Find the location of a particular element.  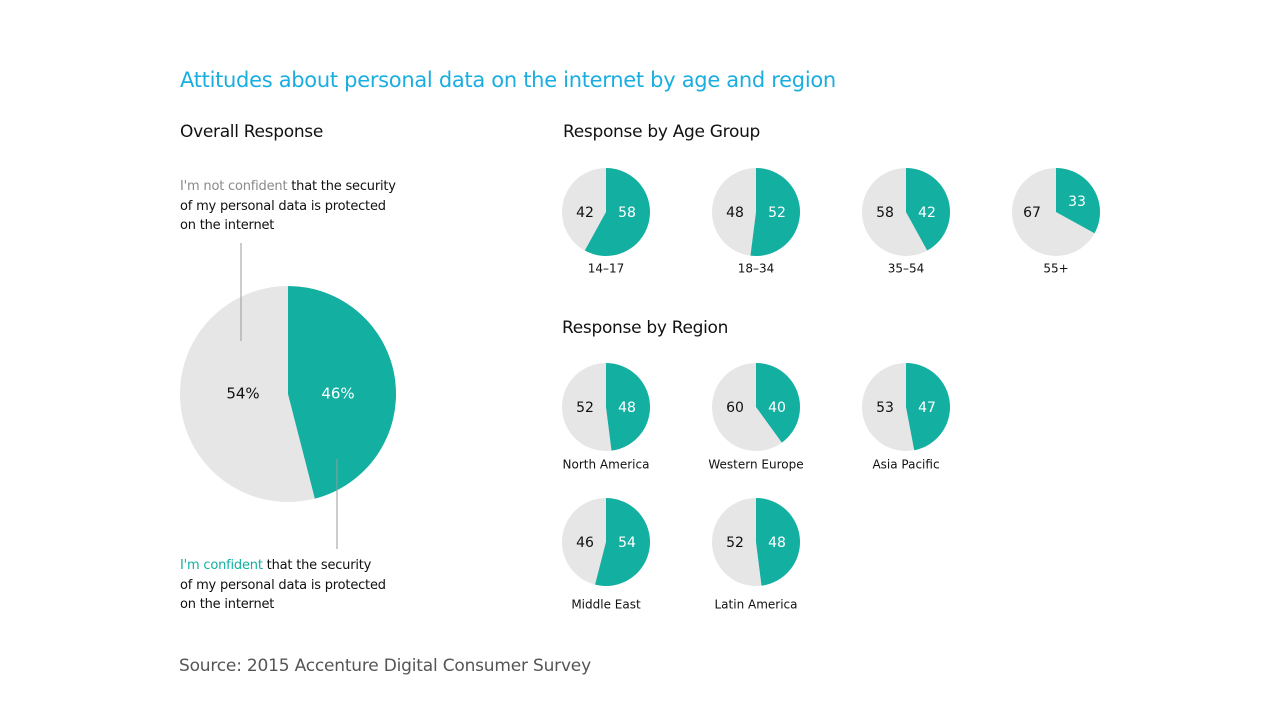

age-3-label-not-confident: 67 is located at coordinates (1032, 213).